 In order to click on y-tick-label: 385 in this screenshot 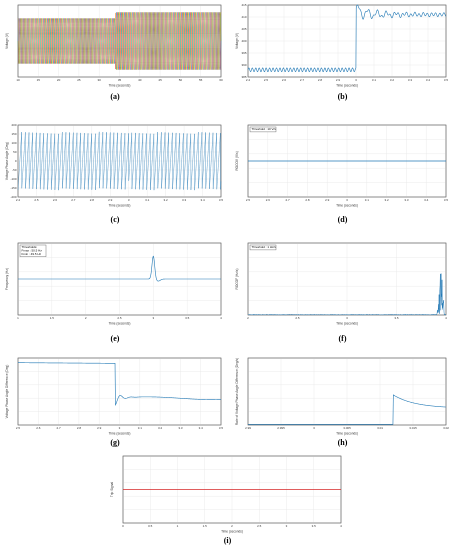, I will do `click(243, 77)`.